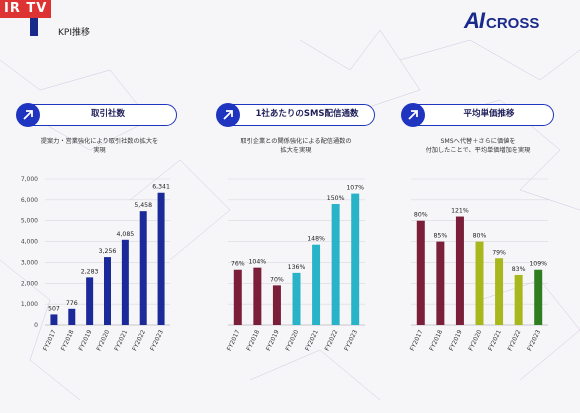 Image resolution: width=580 pixels, height=413 pixels. I want to click on panel-header: 1社あたりのSMS配信通数, so click(295, 115).